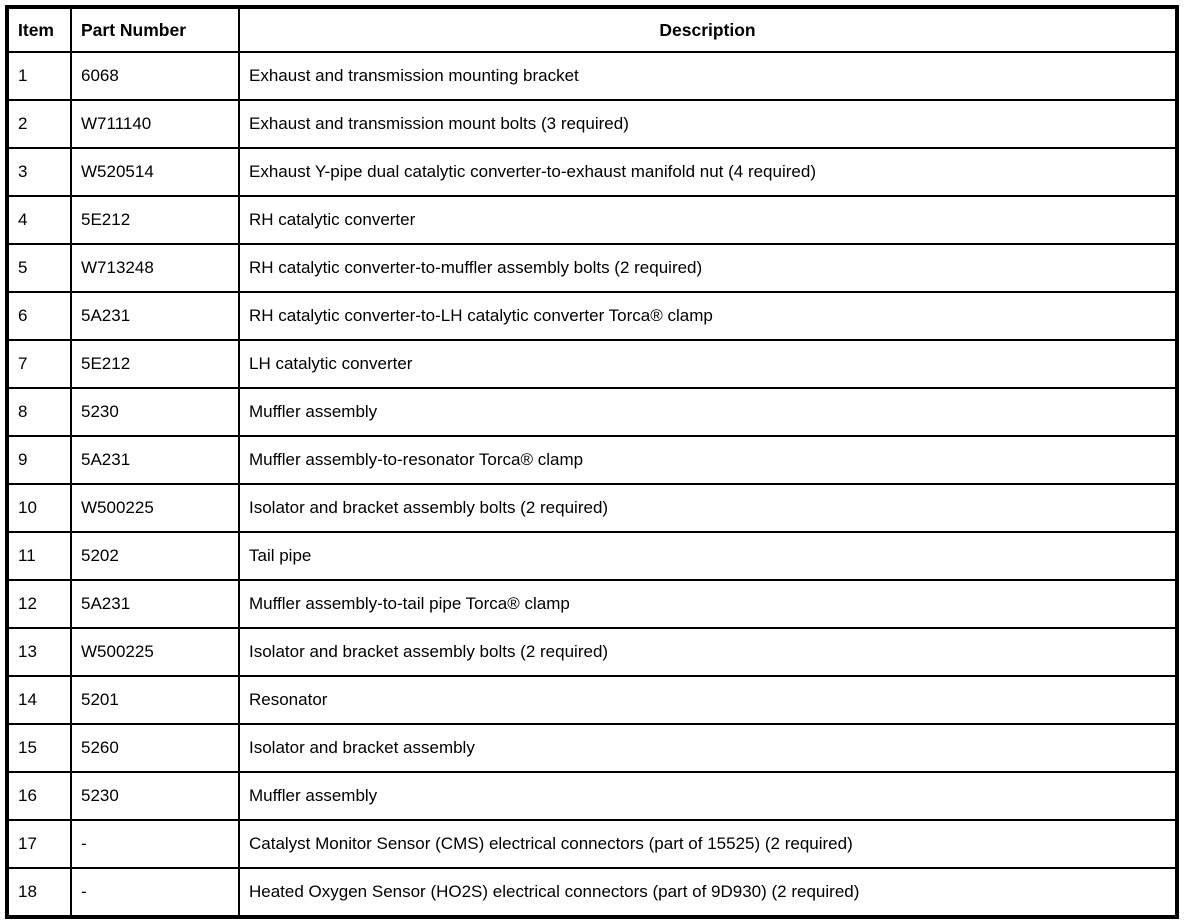 The image size is (1184, 924). I want to click on table-row: 15 5260 Isolator and bracket assembly, so click(592, 748).